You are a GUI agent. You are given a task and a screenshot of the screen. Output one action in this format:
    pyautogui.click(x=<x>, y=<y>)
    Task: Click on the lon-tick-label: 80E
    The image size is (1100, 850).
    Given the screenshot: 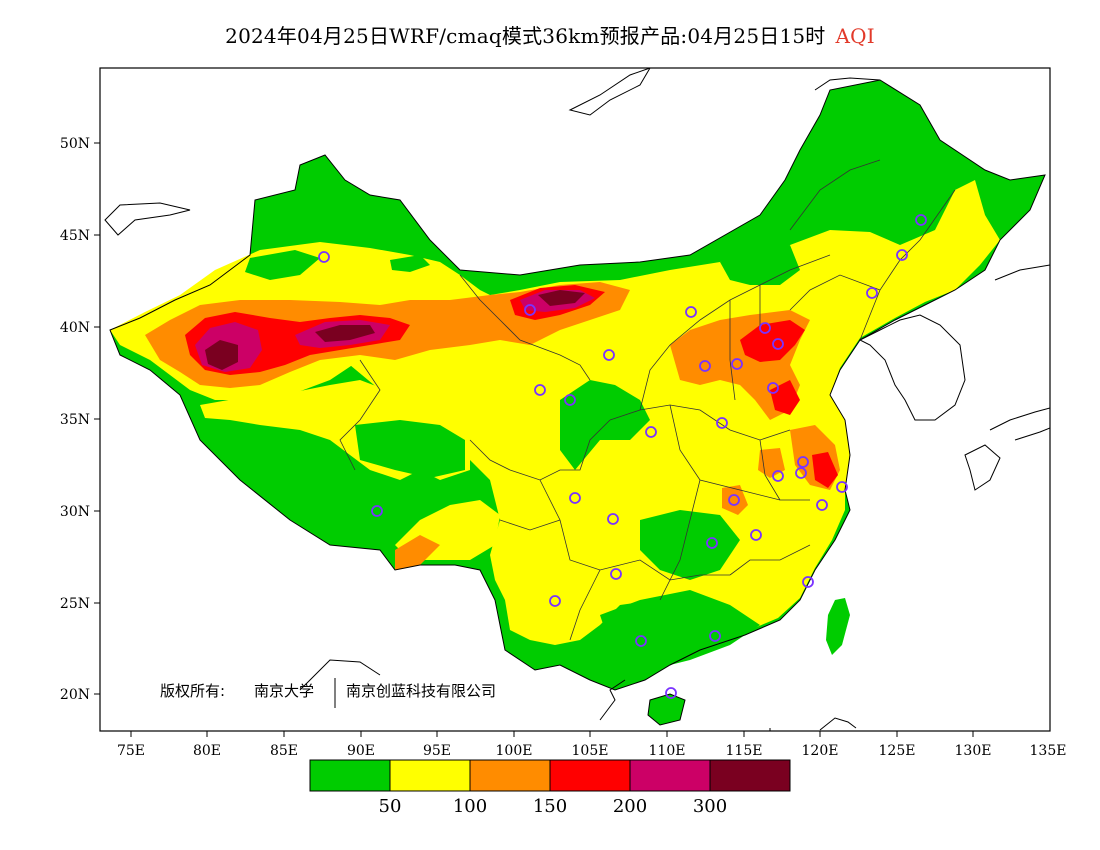 What is the action you would take?
    pyautogui.click(x=207, y=751)
    